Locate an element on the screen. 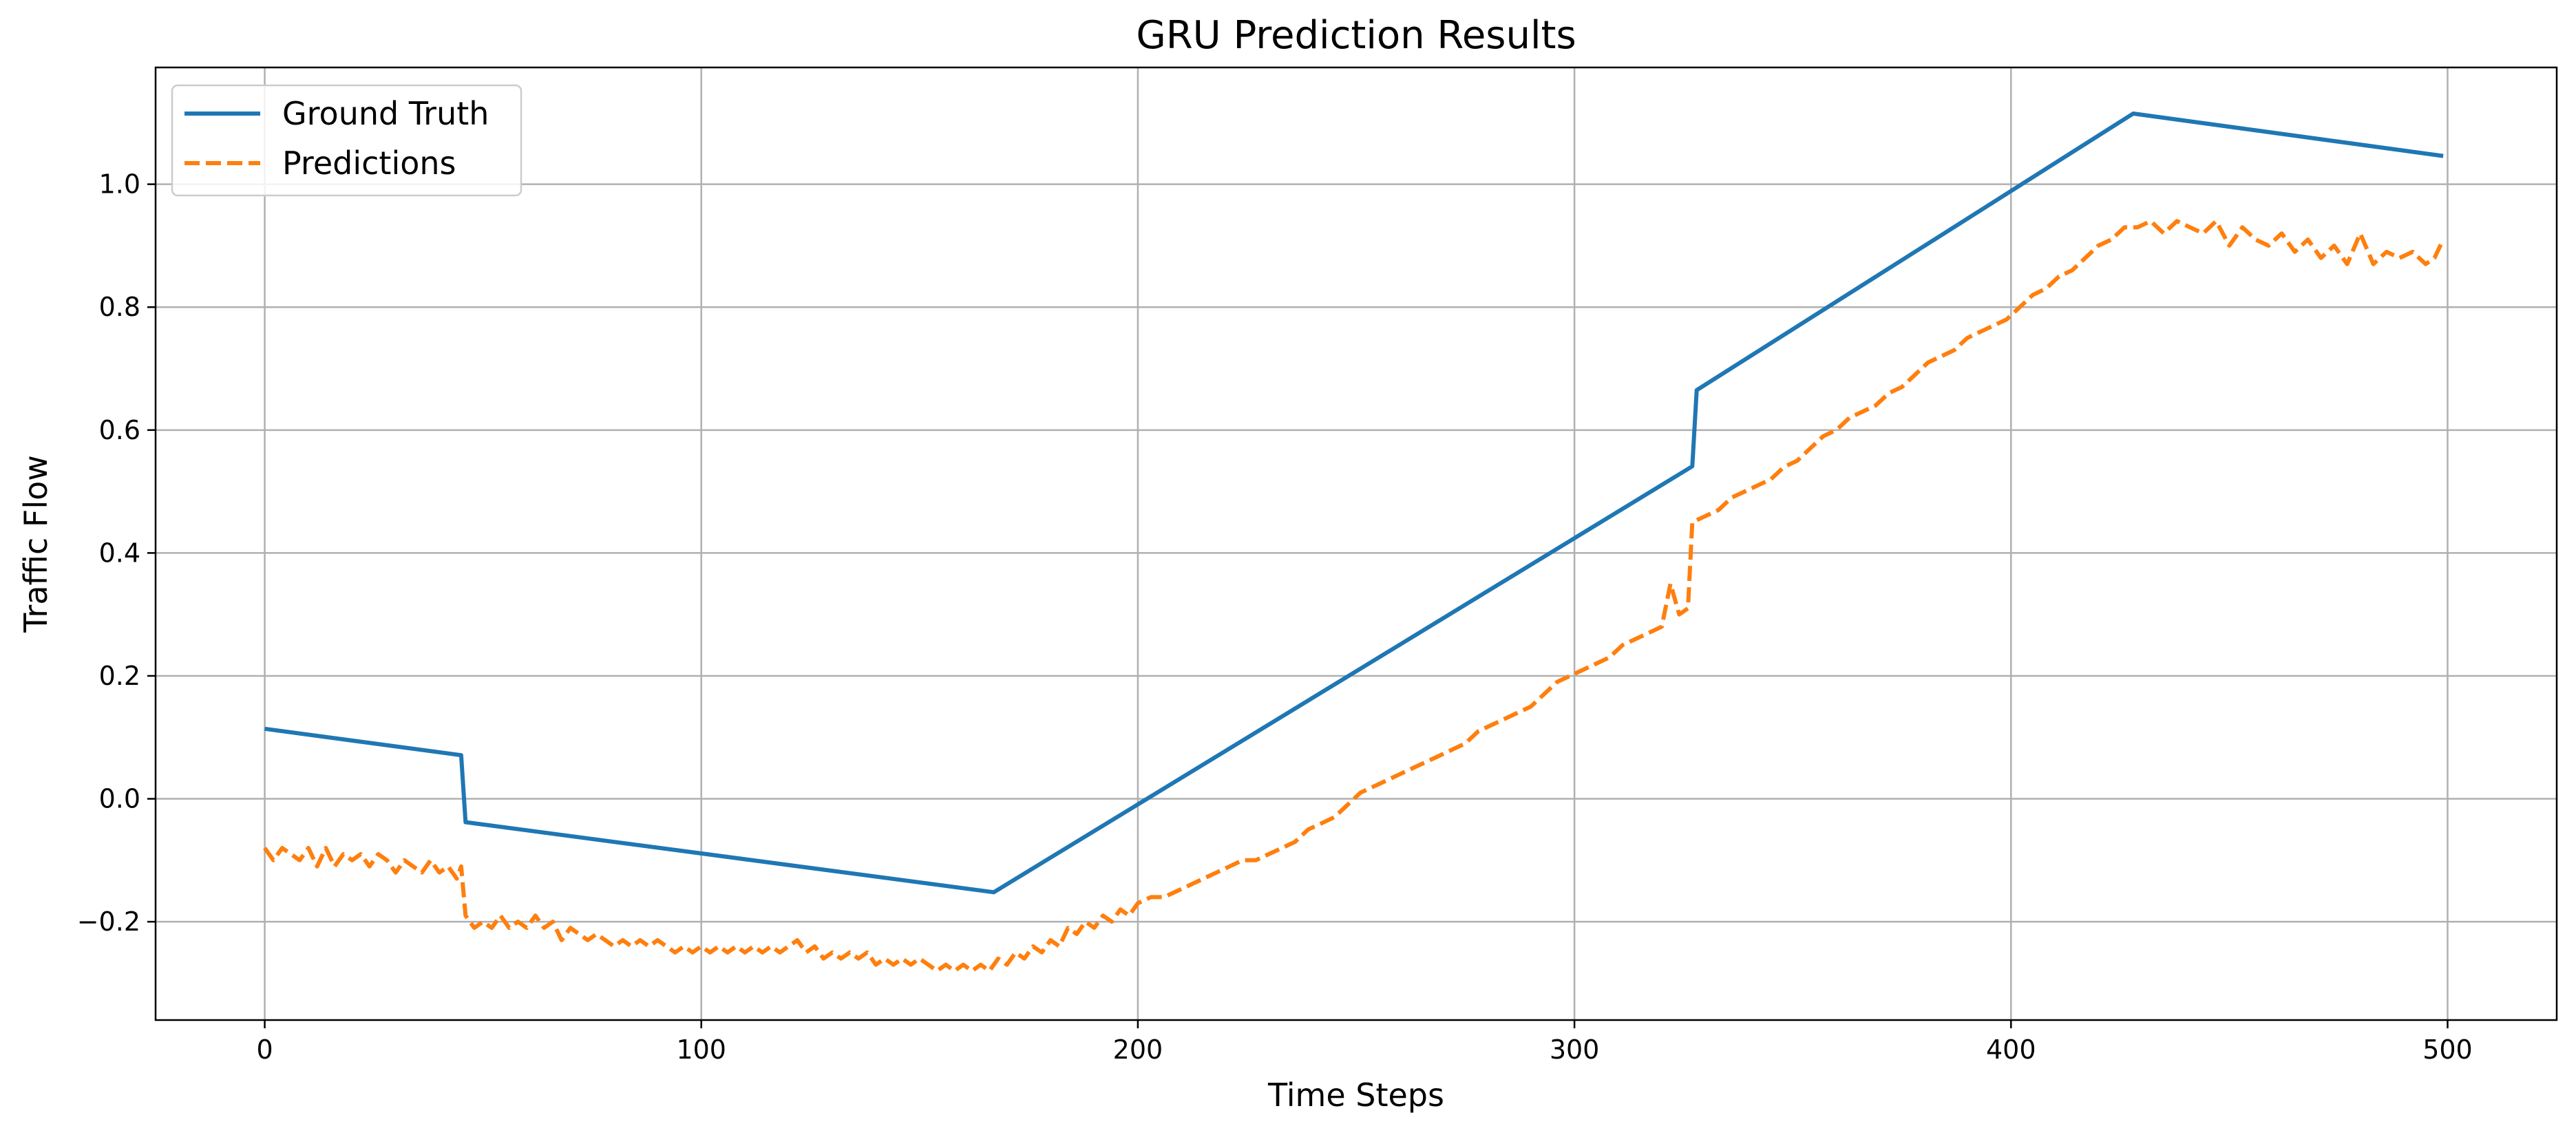 The width and height of the screenshot is (2576, 1135). x-tick-label: 0 is located at coordinates (265, 1050).